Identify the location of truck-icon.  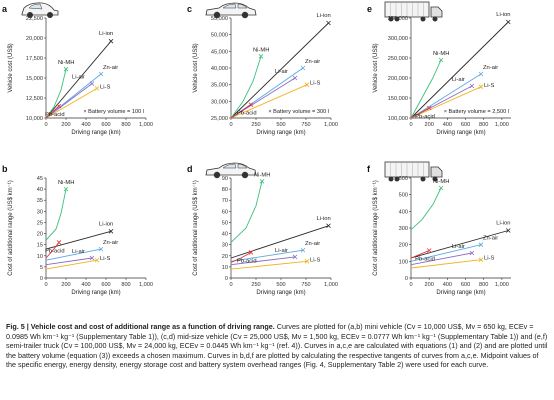
(413, 11).